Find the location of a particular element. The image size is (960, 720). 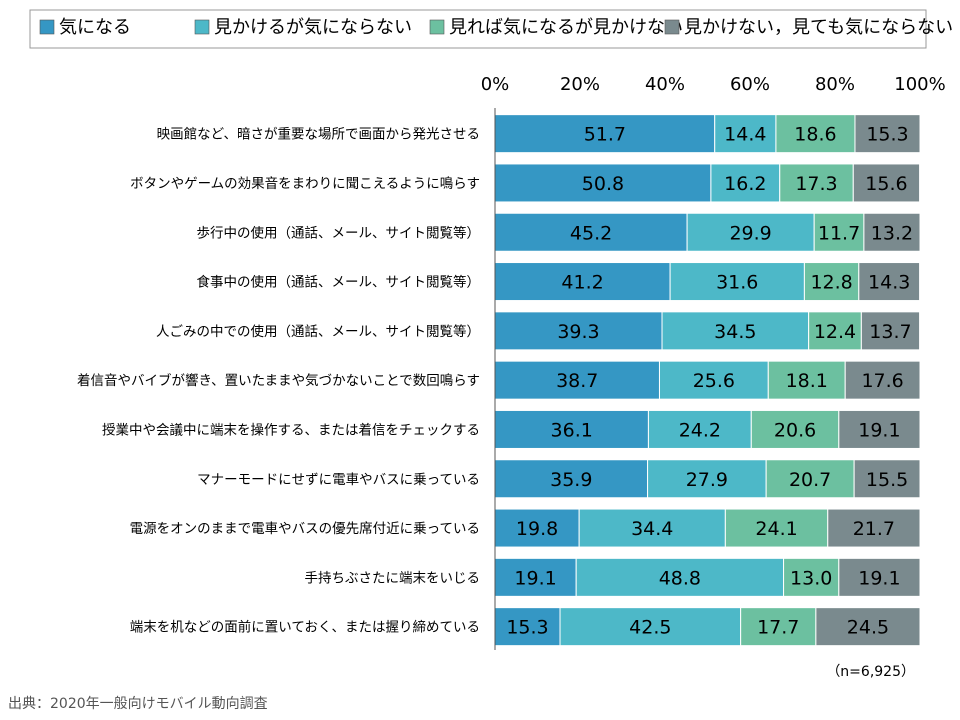

bar-value-label: 18.6 is located at coordinates (815, 135).